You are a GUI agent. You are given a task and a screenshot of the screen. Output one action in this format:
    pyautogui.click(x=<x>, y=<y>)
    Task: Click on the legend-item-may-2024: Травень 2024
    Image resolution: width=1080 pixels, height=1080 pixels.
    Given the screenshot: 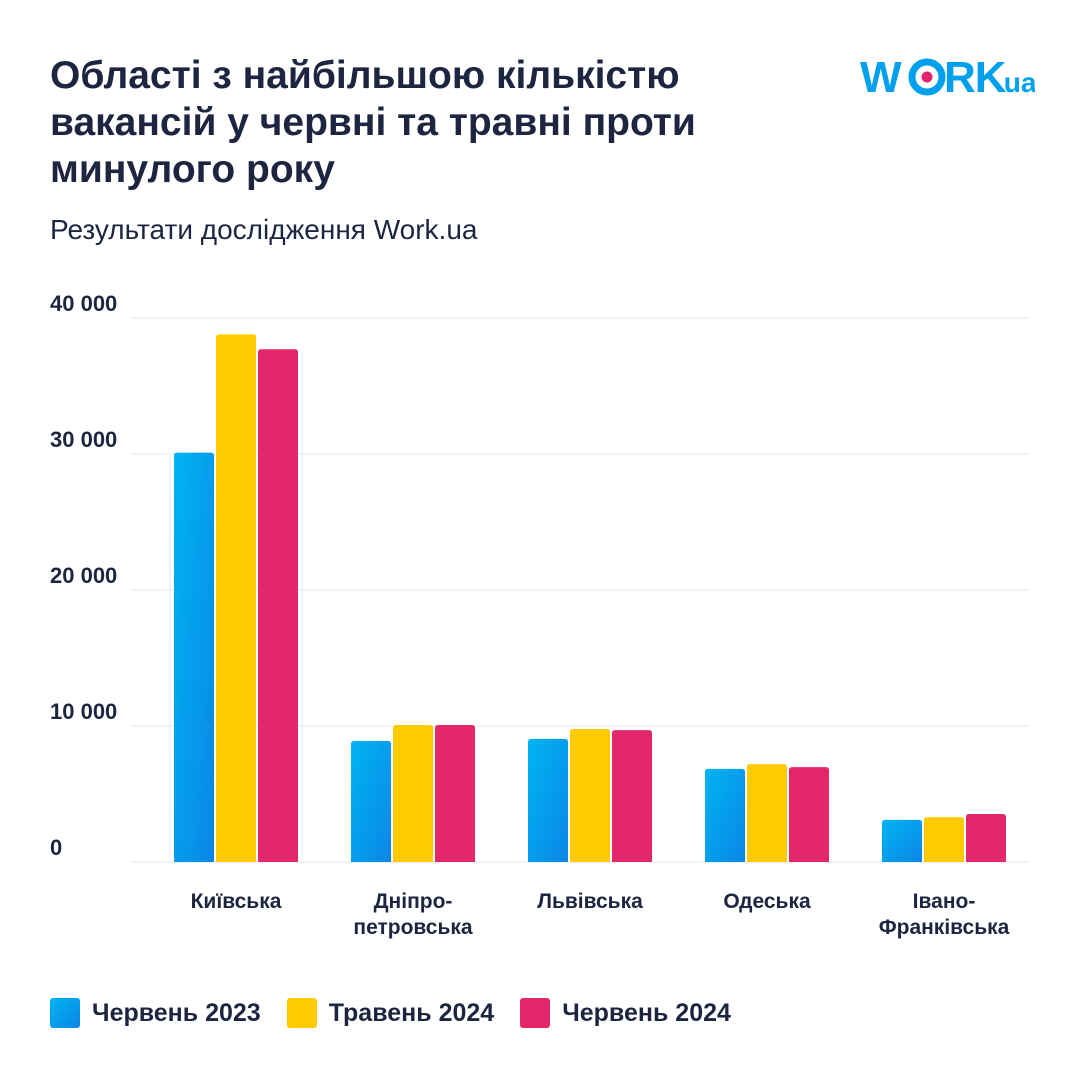 What is the action you would take?
    pyautogui.click(x=390, y=1013)
    